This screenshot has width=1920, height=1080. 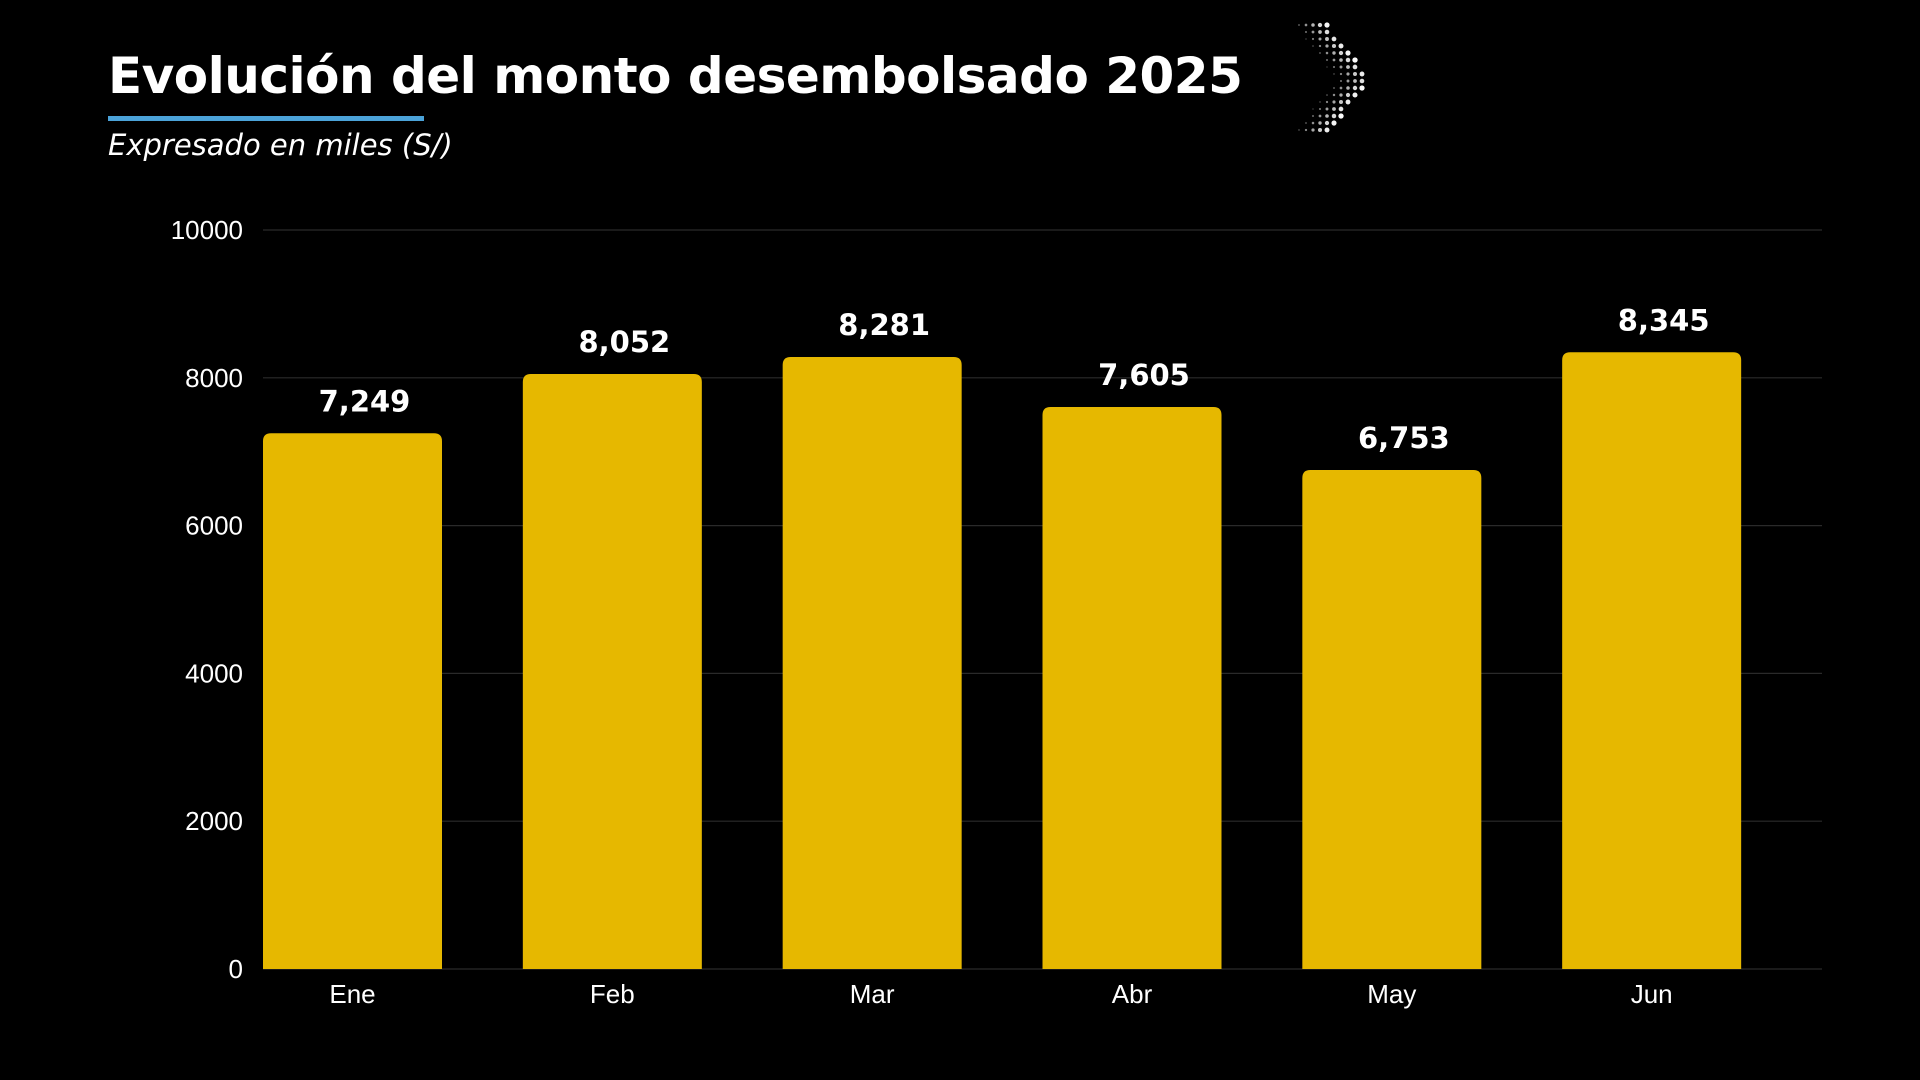 What do you see at coordinates (1652, 994) in the screenshot?
I see `x-tick-label: Jun` at bounding box center [1652, 994].